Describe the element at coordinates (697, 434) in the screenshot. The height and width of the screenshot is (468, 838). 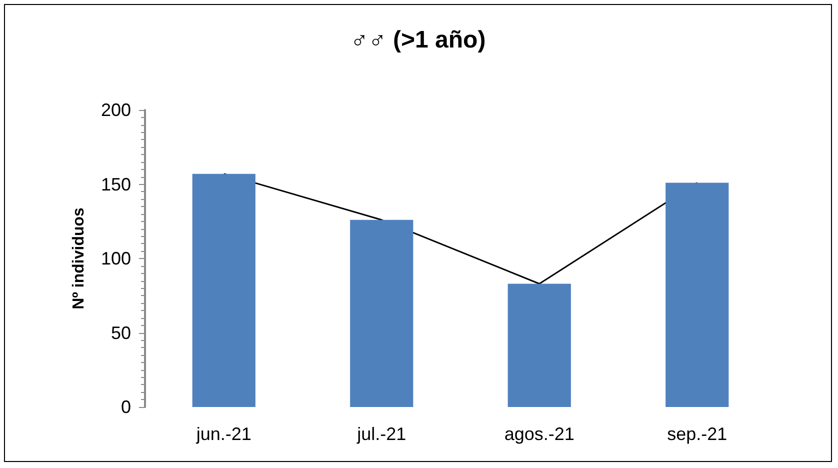
I see `x-tick-label: sep.-21` at that location.